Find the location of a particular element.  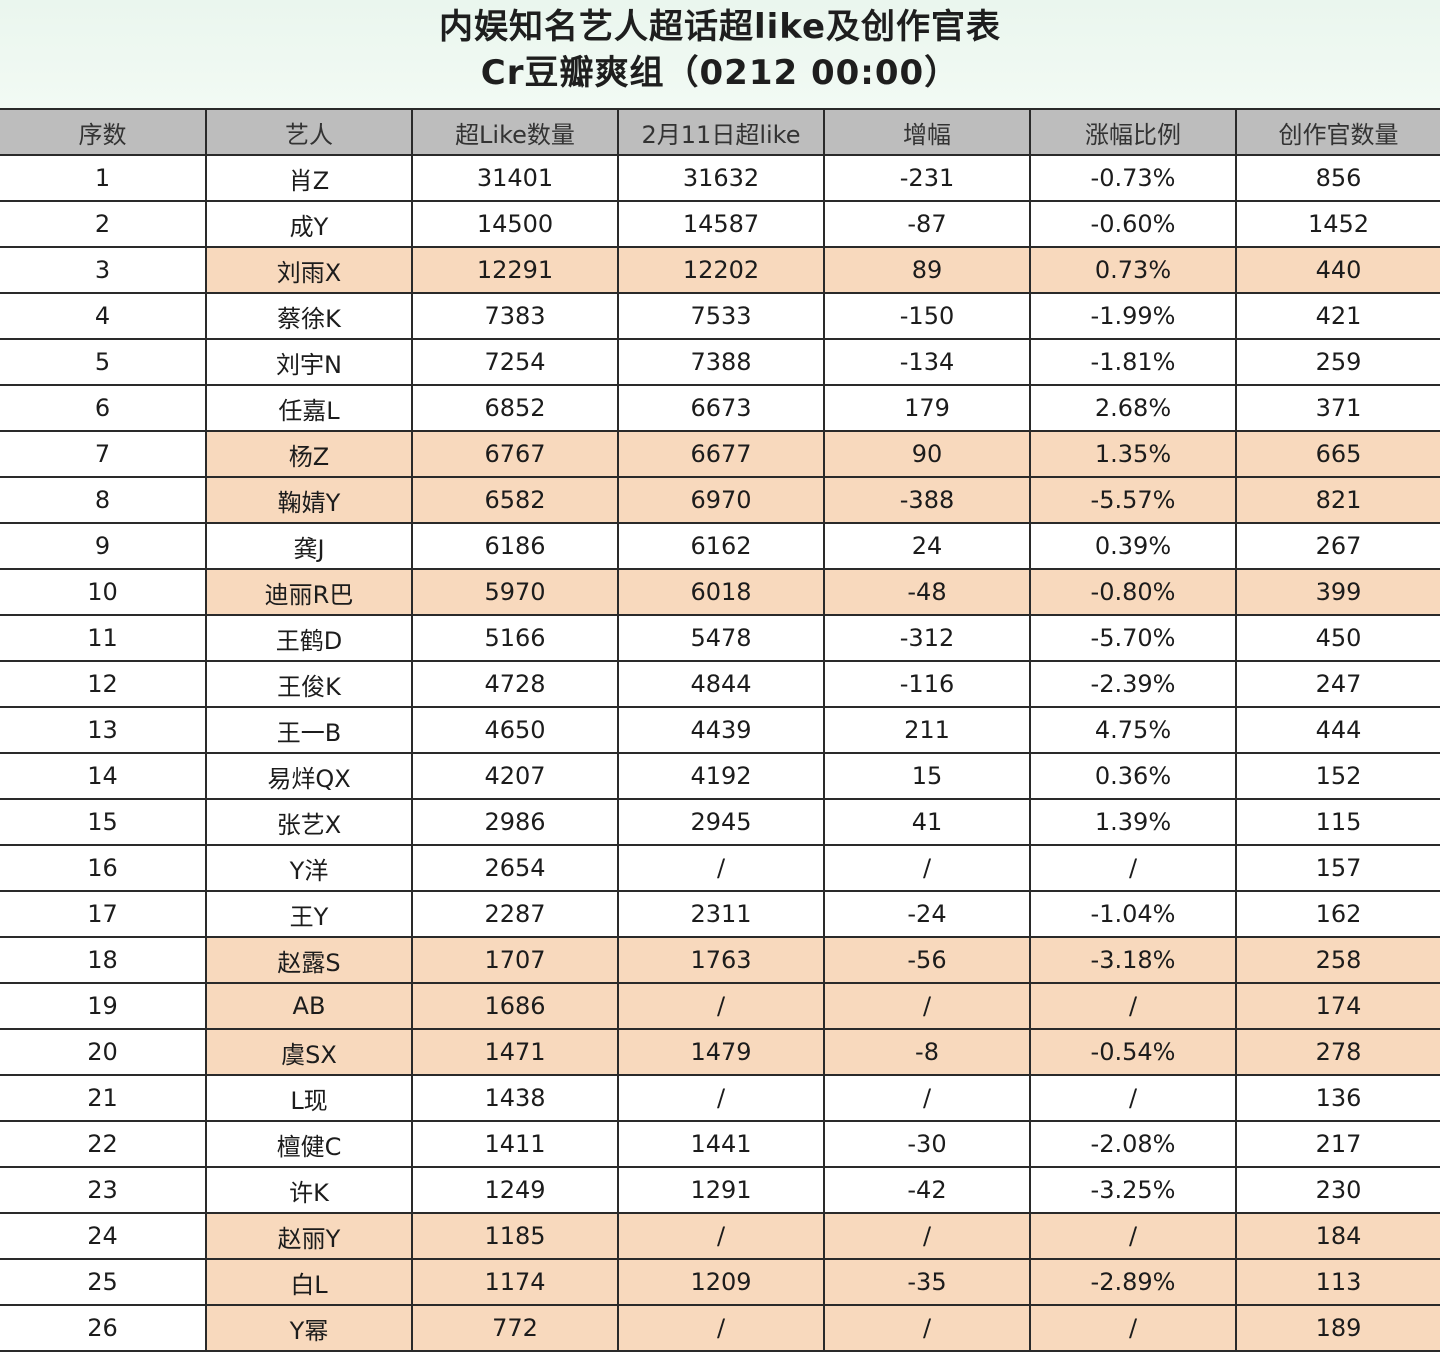

cell-prev-likes: 1291 is located at coordinates (721, 1190).